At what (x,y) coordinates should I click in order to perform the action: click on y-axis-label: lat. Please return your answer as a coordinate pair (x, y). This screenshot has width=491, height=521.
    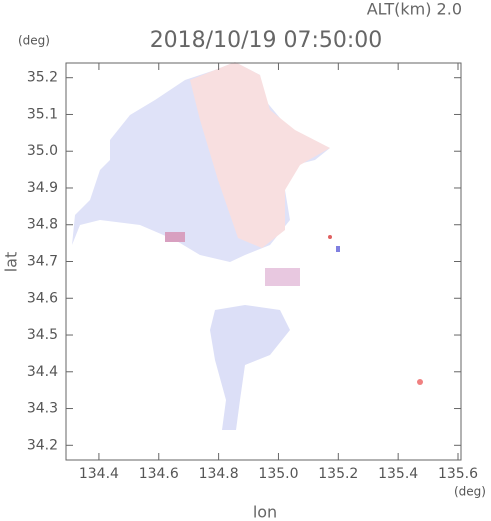
    Looking at the image, I should click on (11, 262).